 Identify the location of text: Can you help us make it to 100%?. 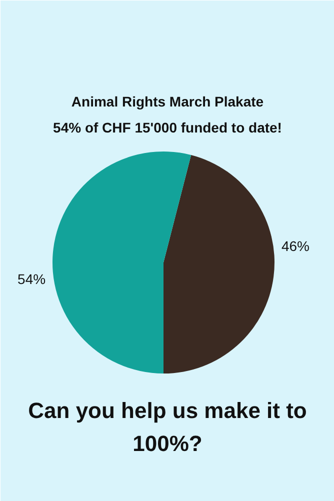
(167, 427).